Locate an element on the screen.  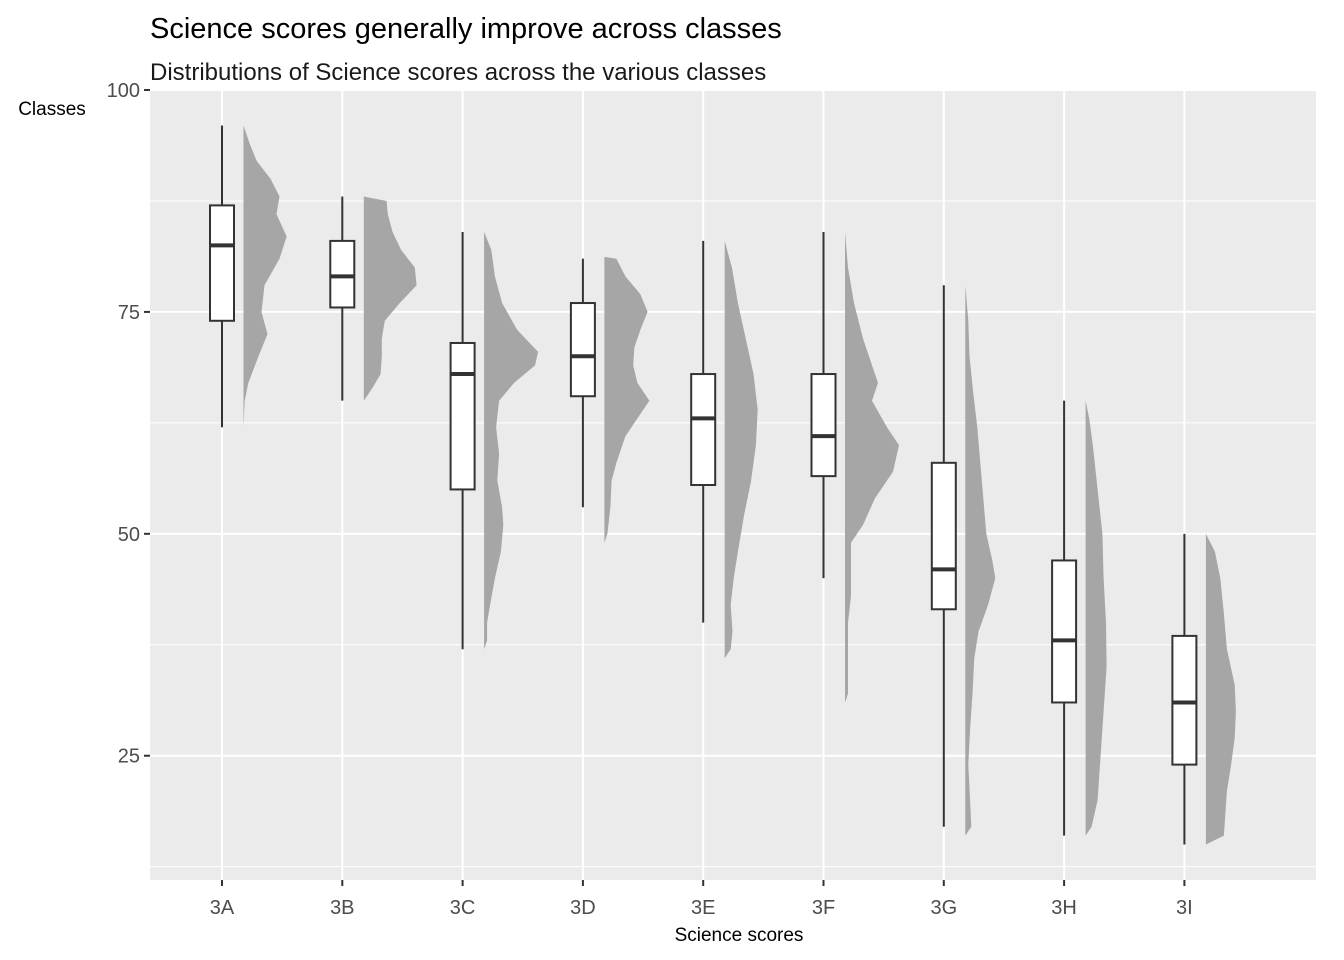
boxplot-3d is located at coordinates (582, 383).